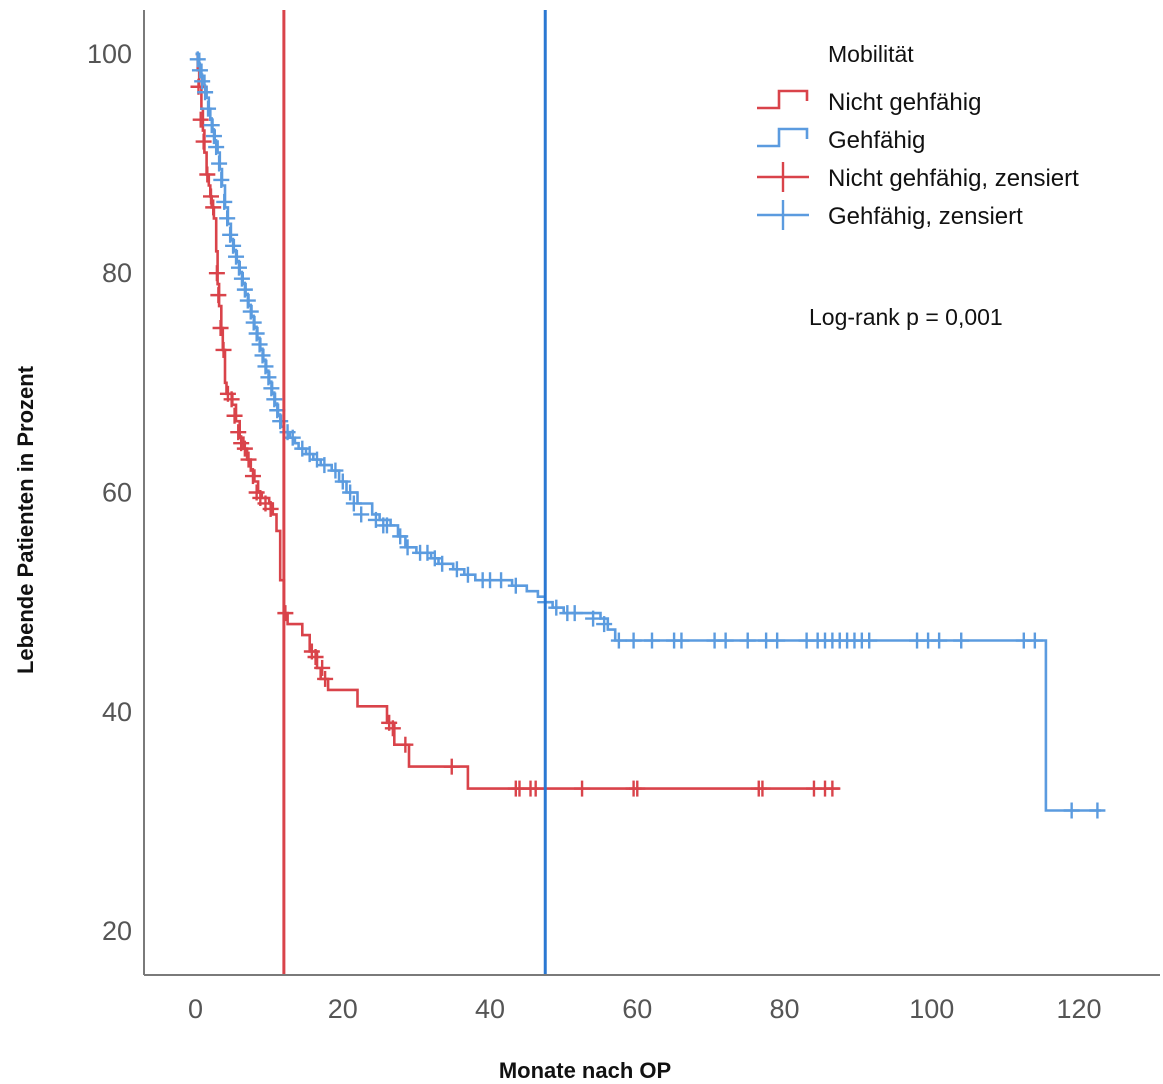  I want to click on legend-entry: Nicht gehfähig, zensiert, so click(918, 177).